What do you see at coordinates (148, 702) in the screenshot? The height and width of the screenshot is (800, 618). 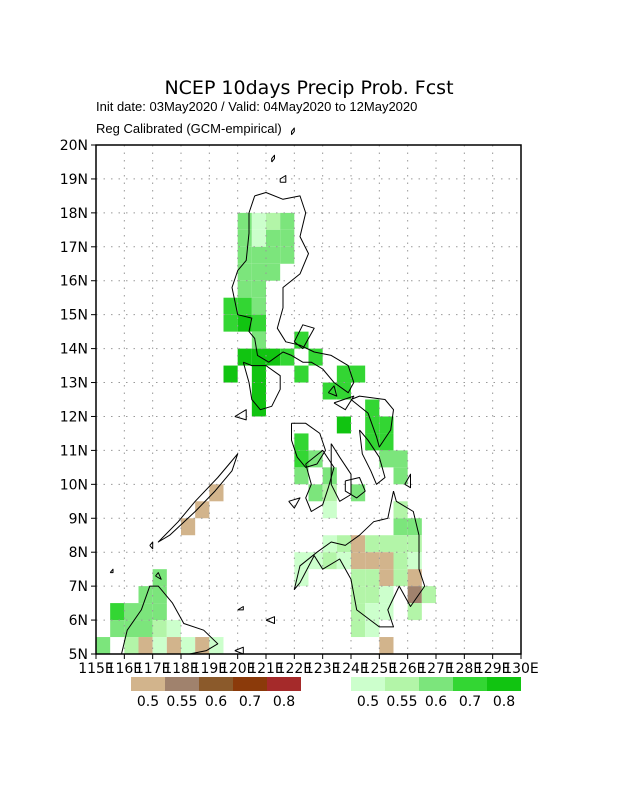 I see `legend-label: 0.5` at bounding box center [148, 702].